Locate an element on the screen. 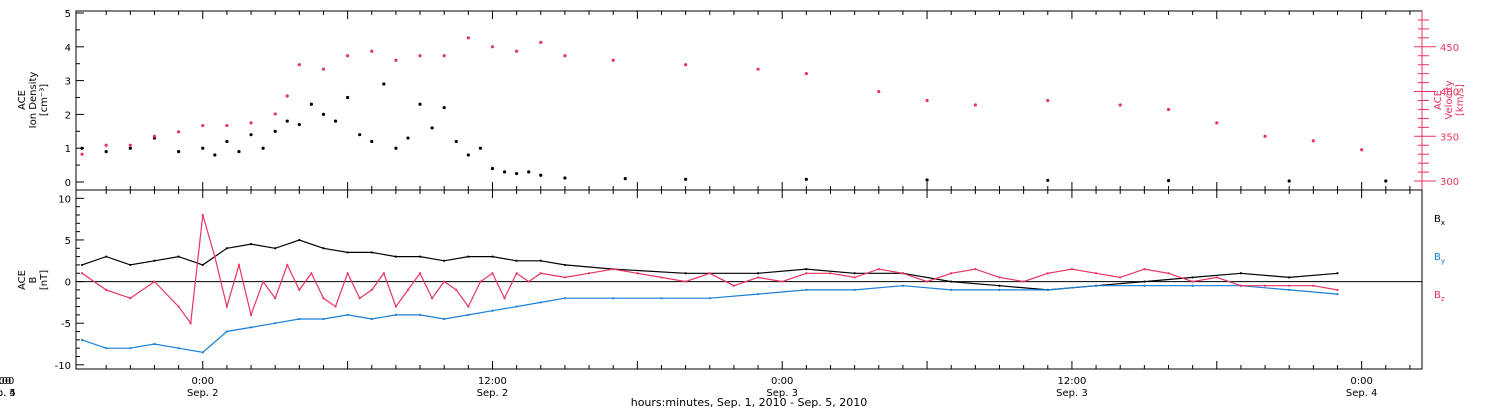 The width and height of the screenshot is (1500, 410). velocity-tick-label: 400 is located at coordinates (1449, 93).